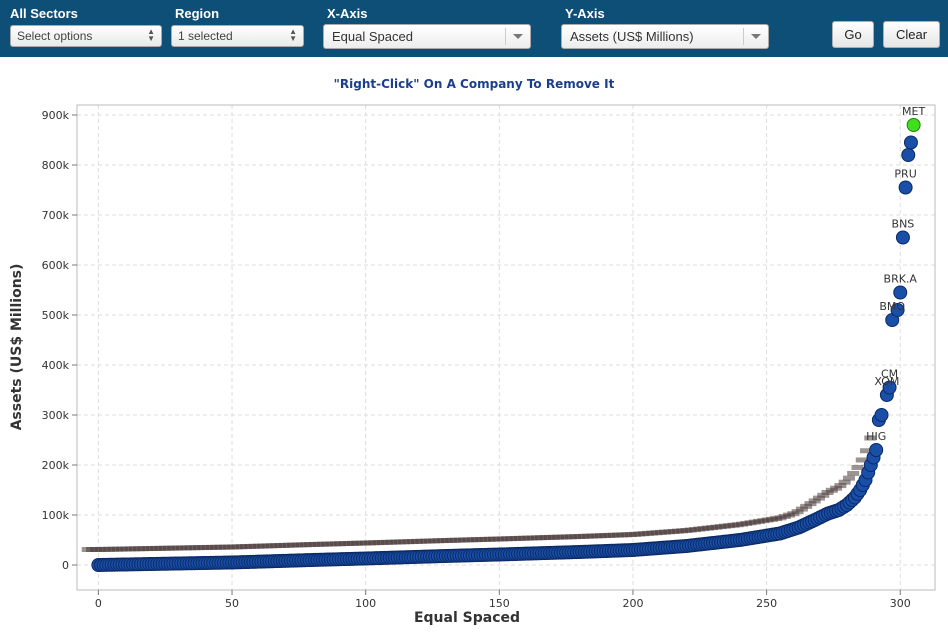  I want to click on point-label-hig: HIG, so click(876, 436).